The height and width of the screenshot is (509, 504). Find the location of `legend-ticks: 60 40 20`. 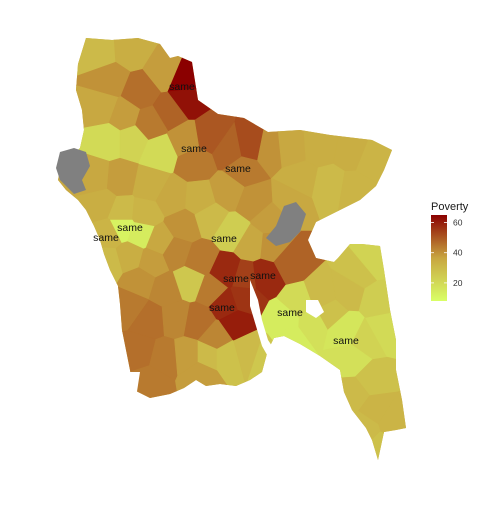

legend-ticks: 60 40 20 is located at coordinates (447, 253).